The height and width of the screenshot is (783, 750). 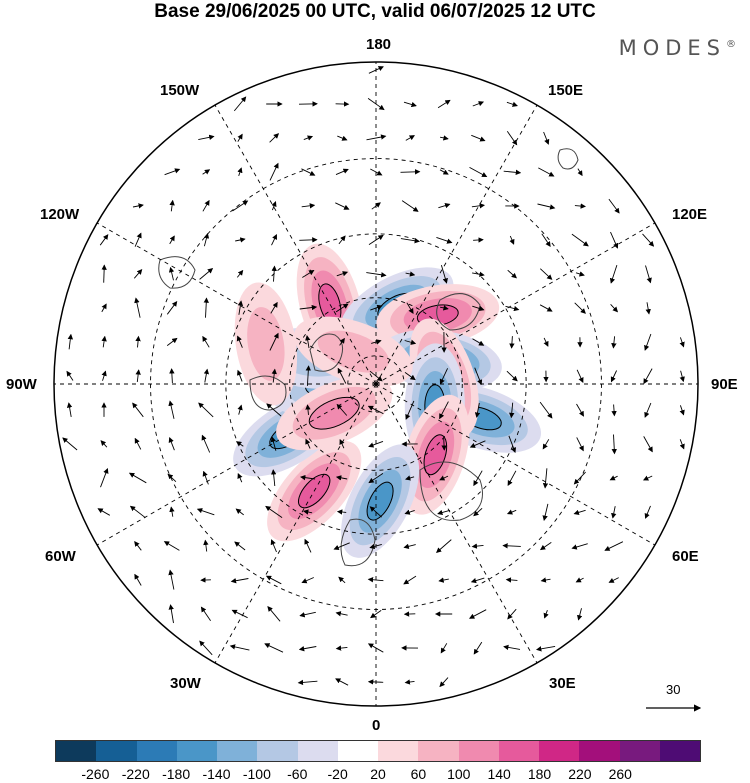 I want to click on colorbar-tick-label: 260, so click(x=620, y=774).